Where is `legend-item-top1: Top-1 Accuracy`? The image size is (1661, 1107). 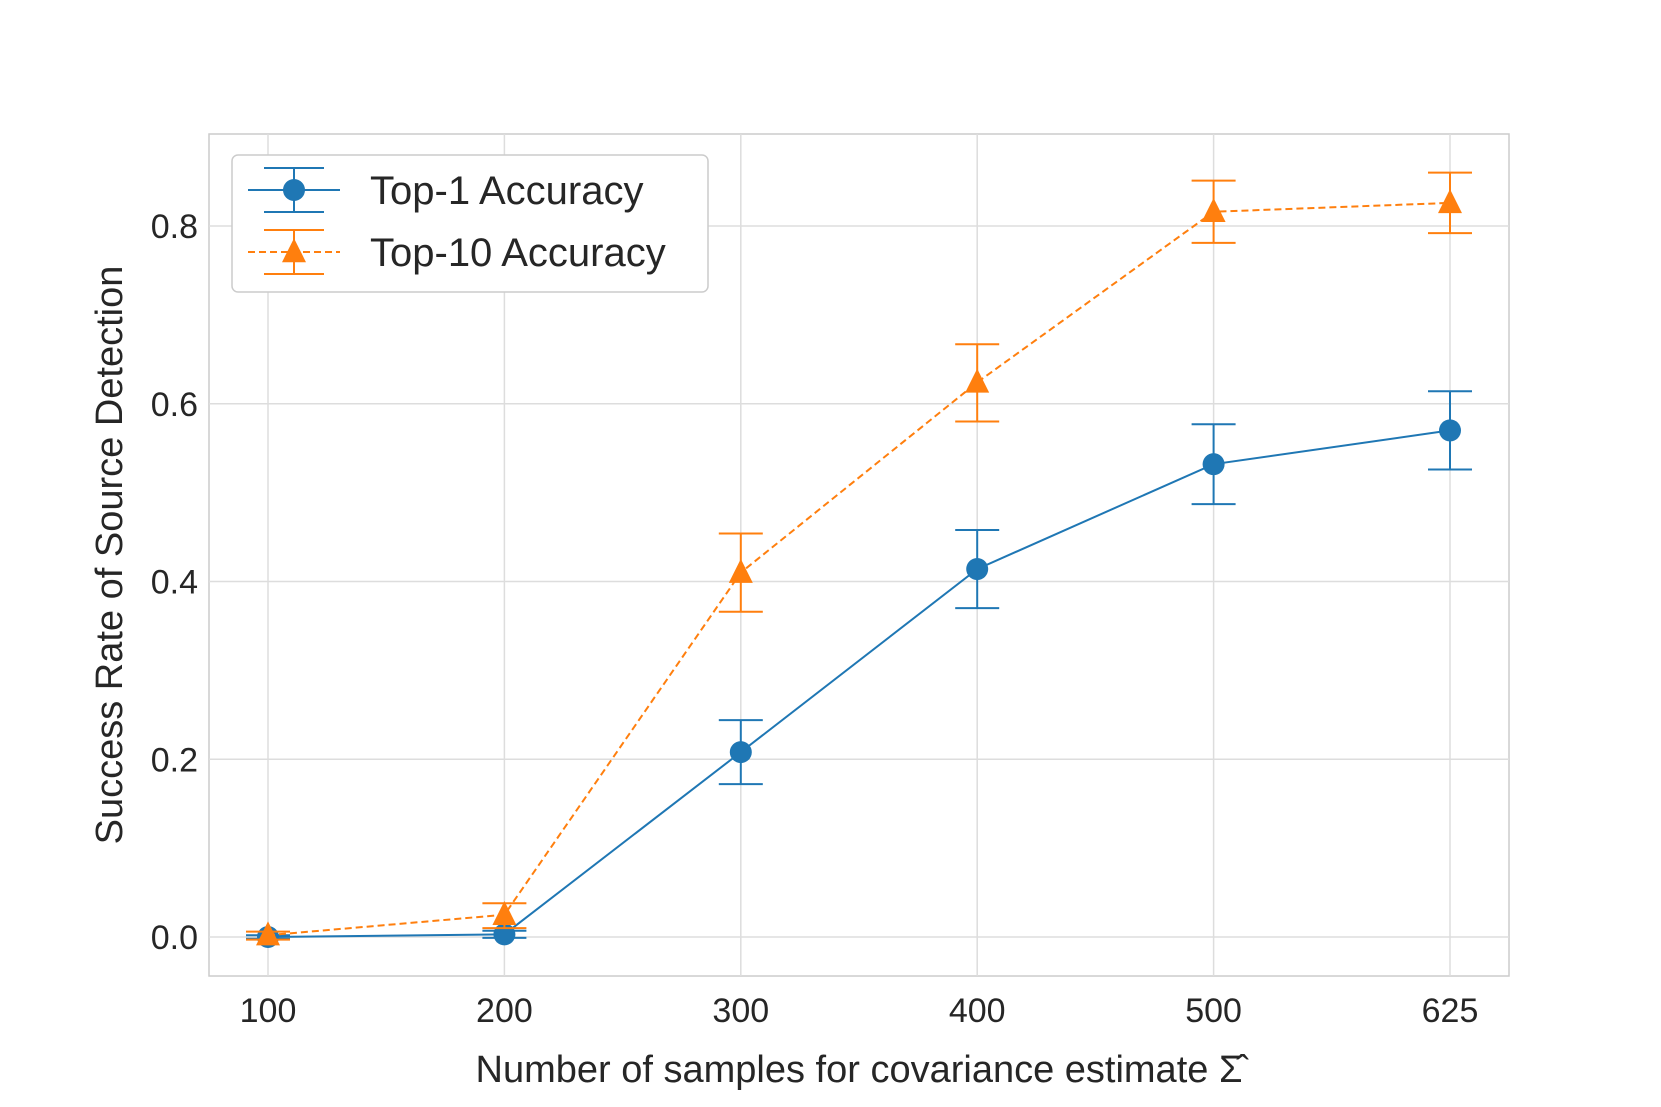 legend-item-top1: Top-1 Accuracy is located at coordinates (445, 190).